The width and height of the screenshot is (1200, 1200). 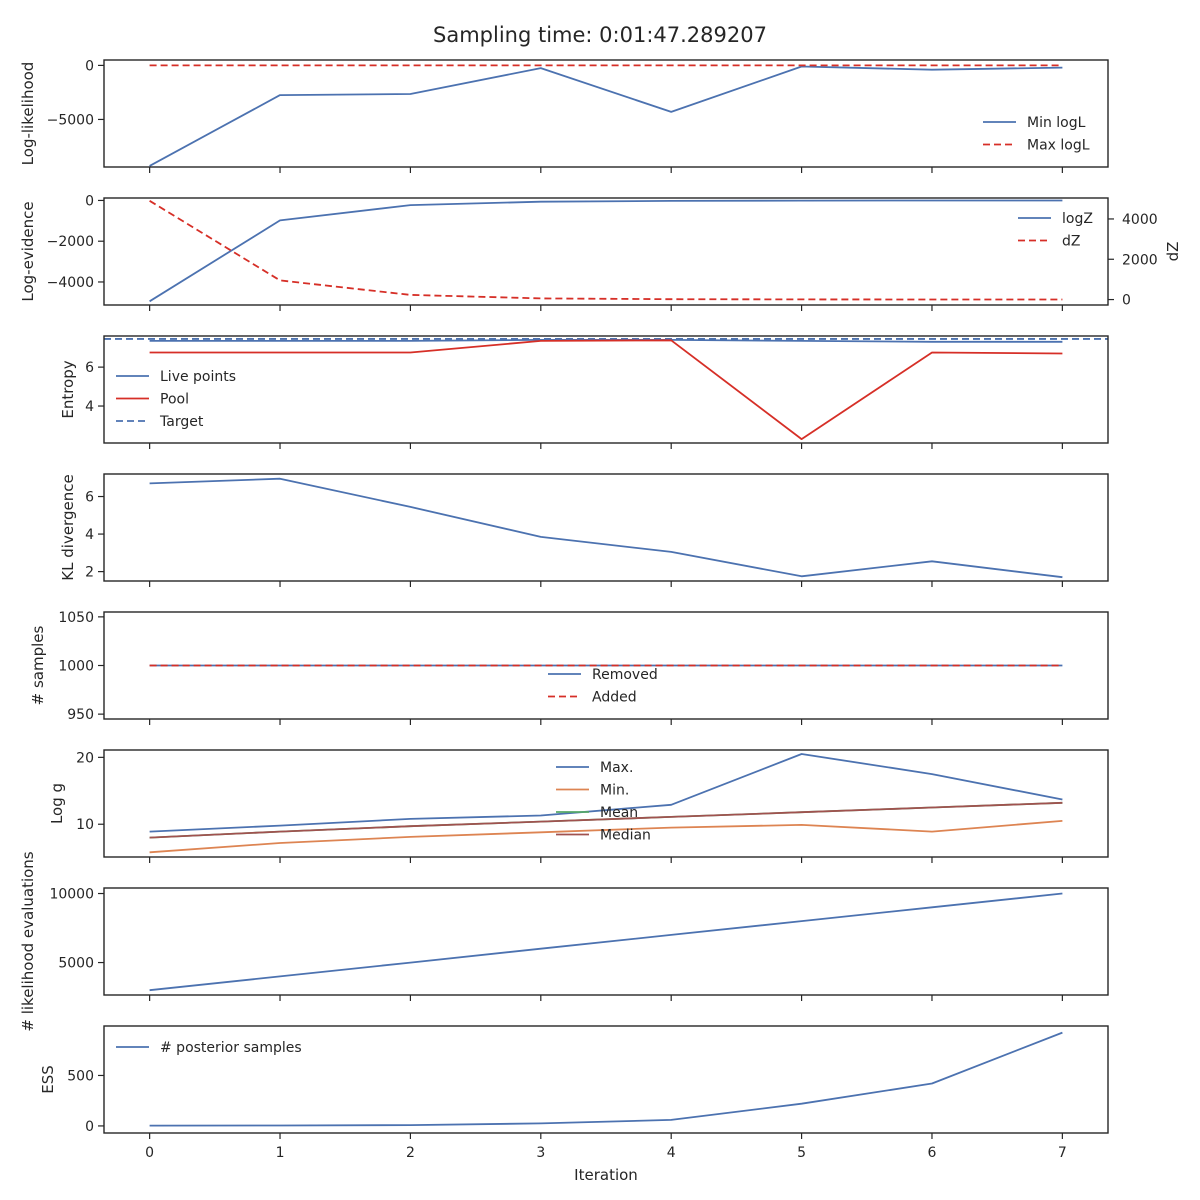 I want to click on series-line-kl, so click(x=606, y=528).